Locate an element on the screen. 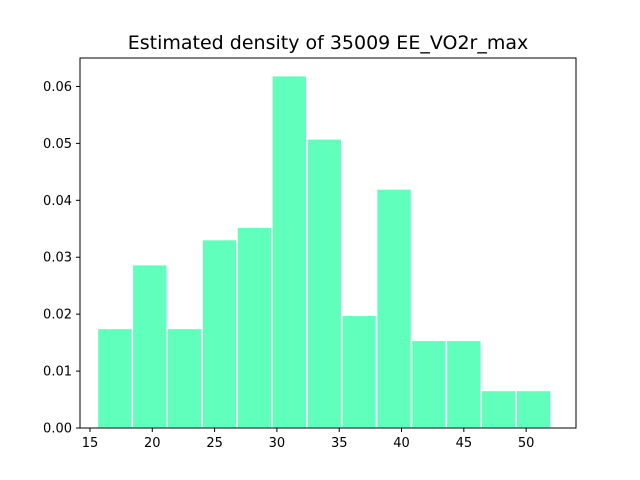 The image size is (640, 480). y-tick-label: 0.06 is located at coordinates (57, 87).